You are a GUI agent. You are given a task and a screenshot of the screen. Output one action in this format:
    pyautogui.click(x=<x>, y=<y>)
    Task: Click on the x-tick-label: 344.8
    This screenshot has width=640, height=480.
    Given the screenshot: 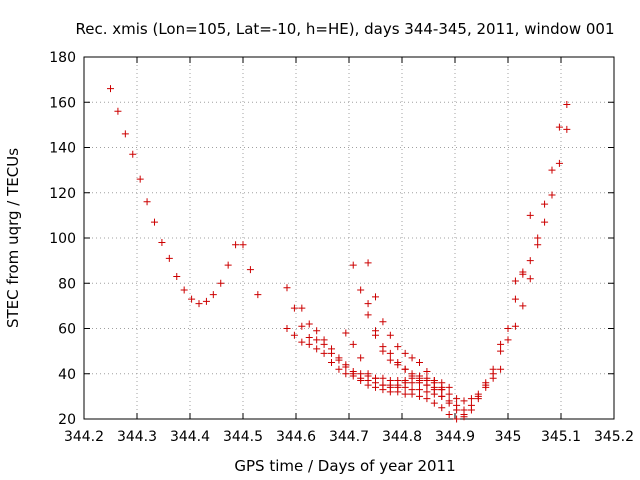 What is the action you would take?
    pyautogui.click(x=402, y=437)
    